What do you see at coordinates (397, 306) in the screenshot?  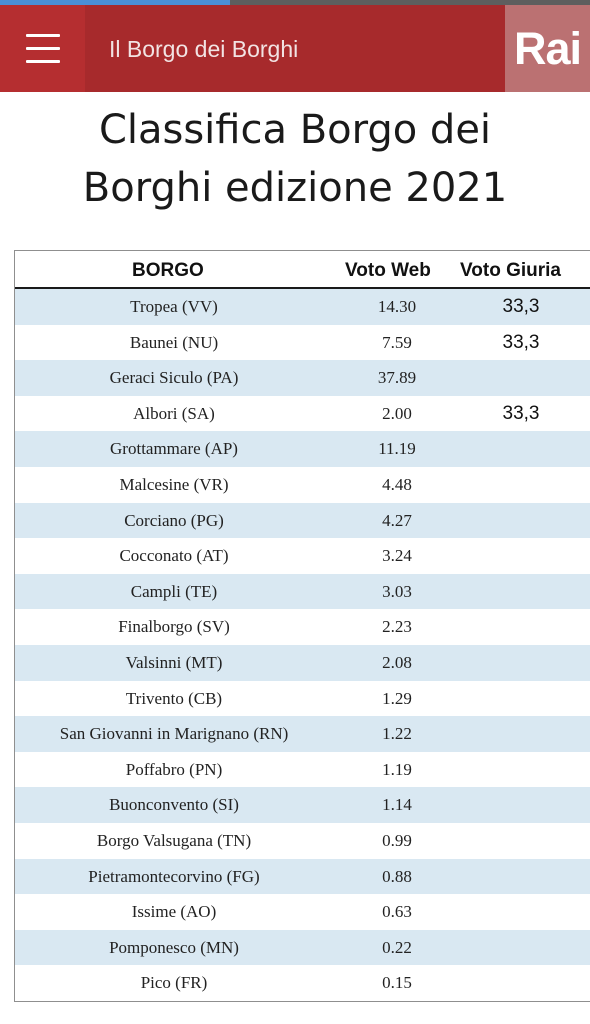 I see `voto-web-cell: 14.30` at bounding box center [397, 306].